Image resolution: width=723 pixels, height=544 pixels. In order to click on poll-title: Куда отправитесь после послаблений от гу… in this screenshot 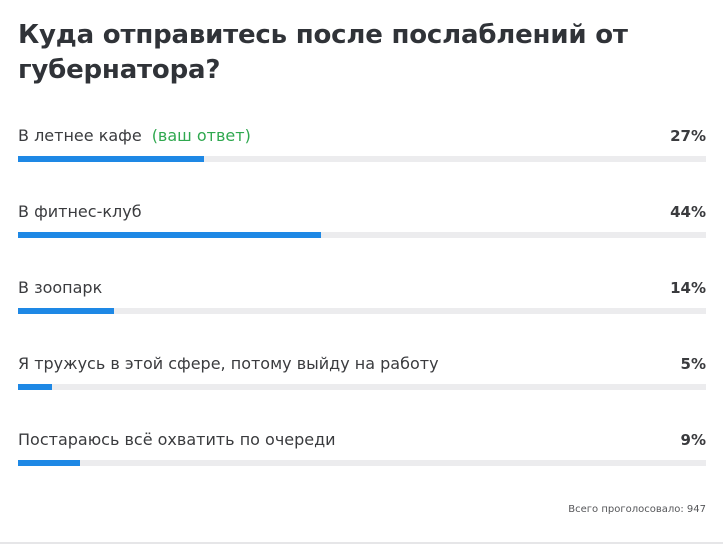, I will do `click(323, 52)`.